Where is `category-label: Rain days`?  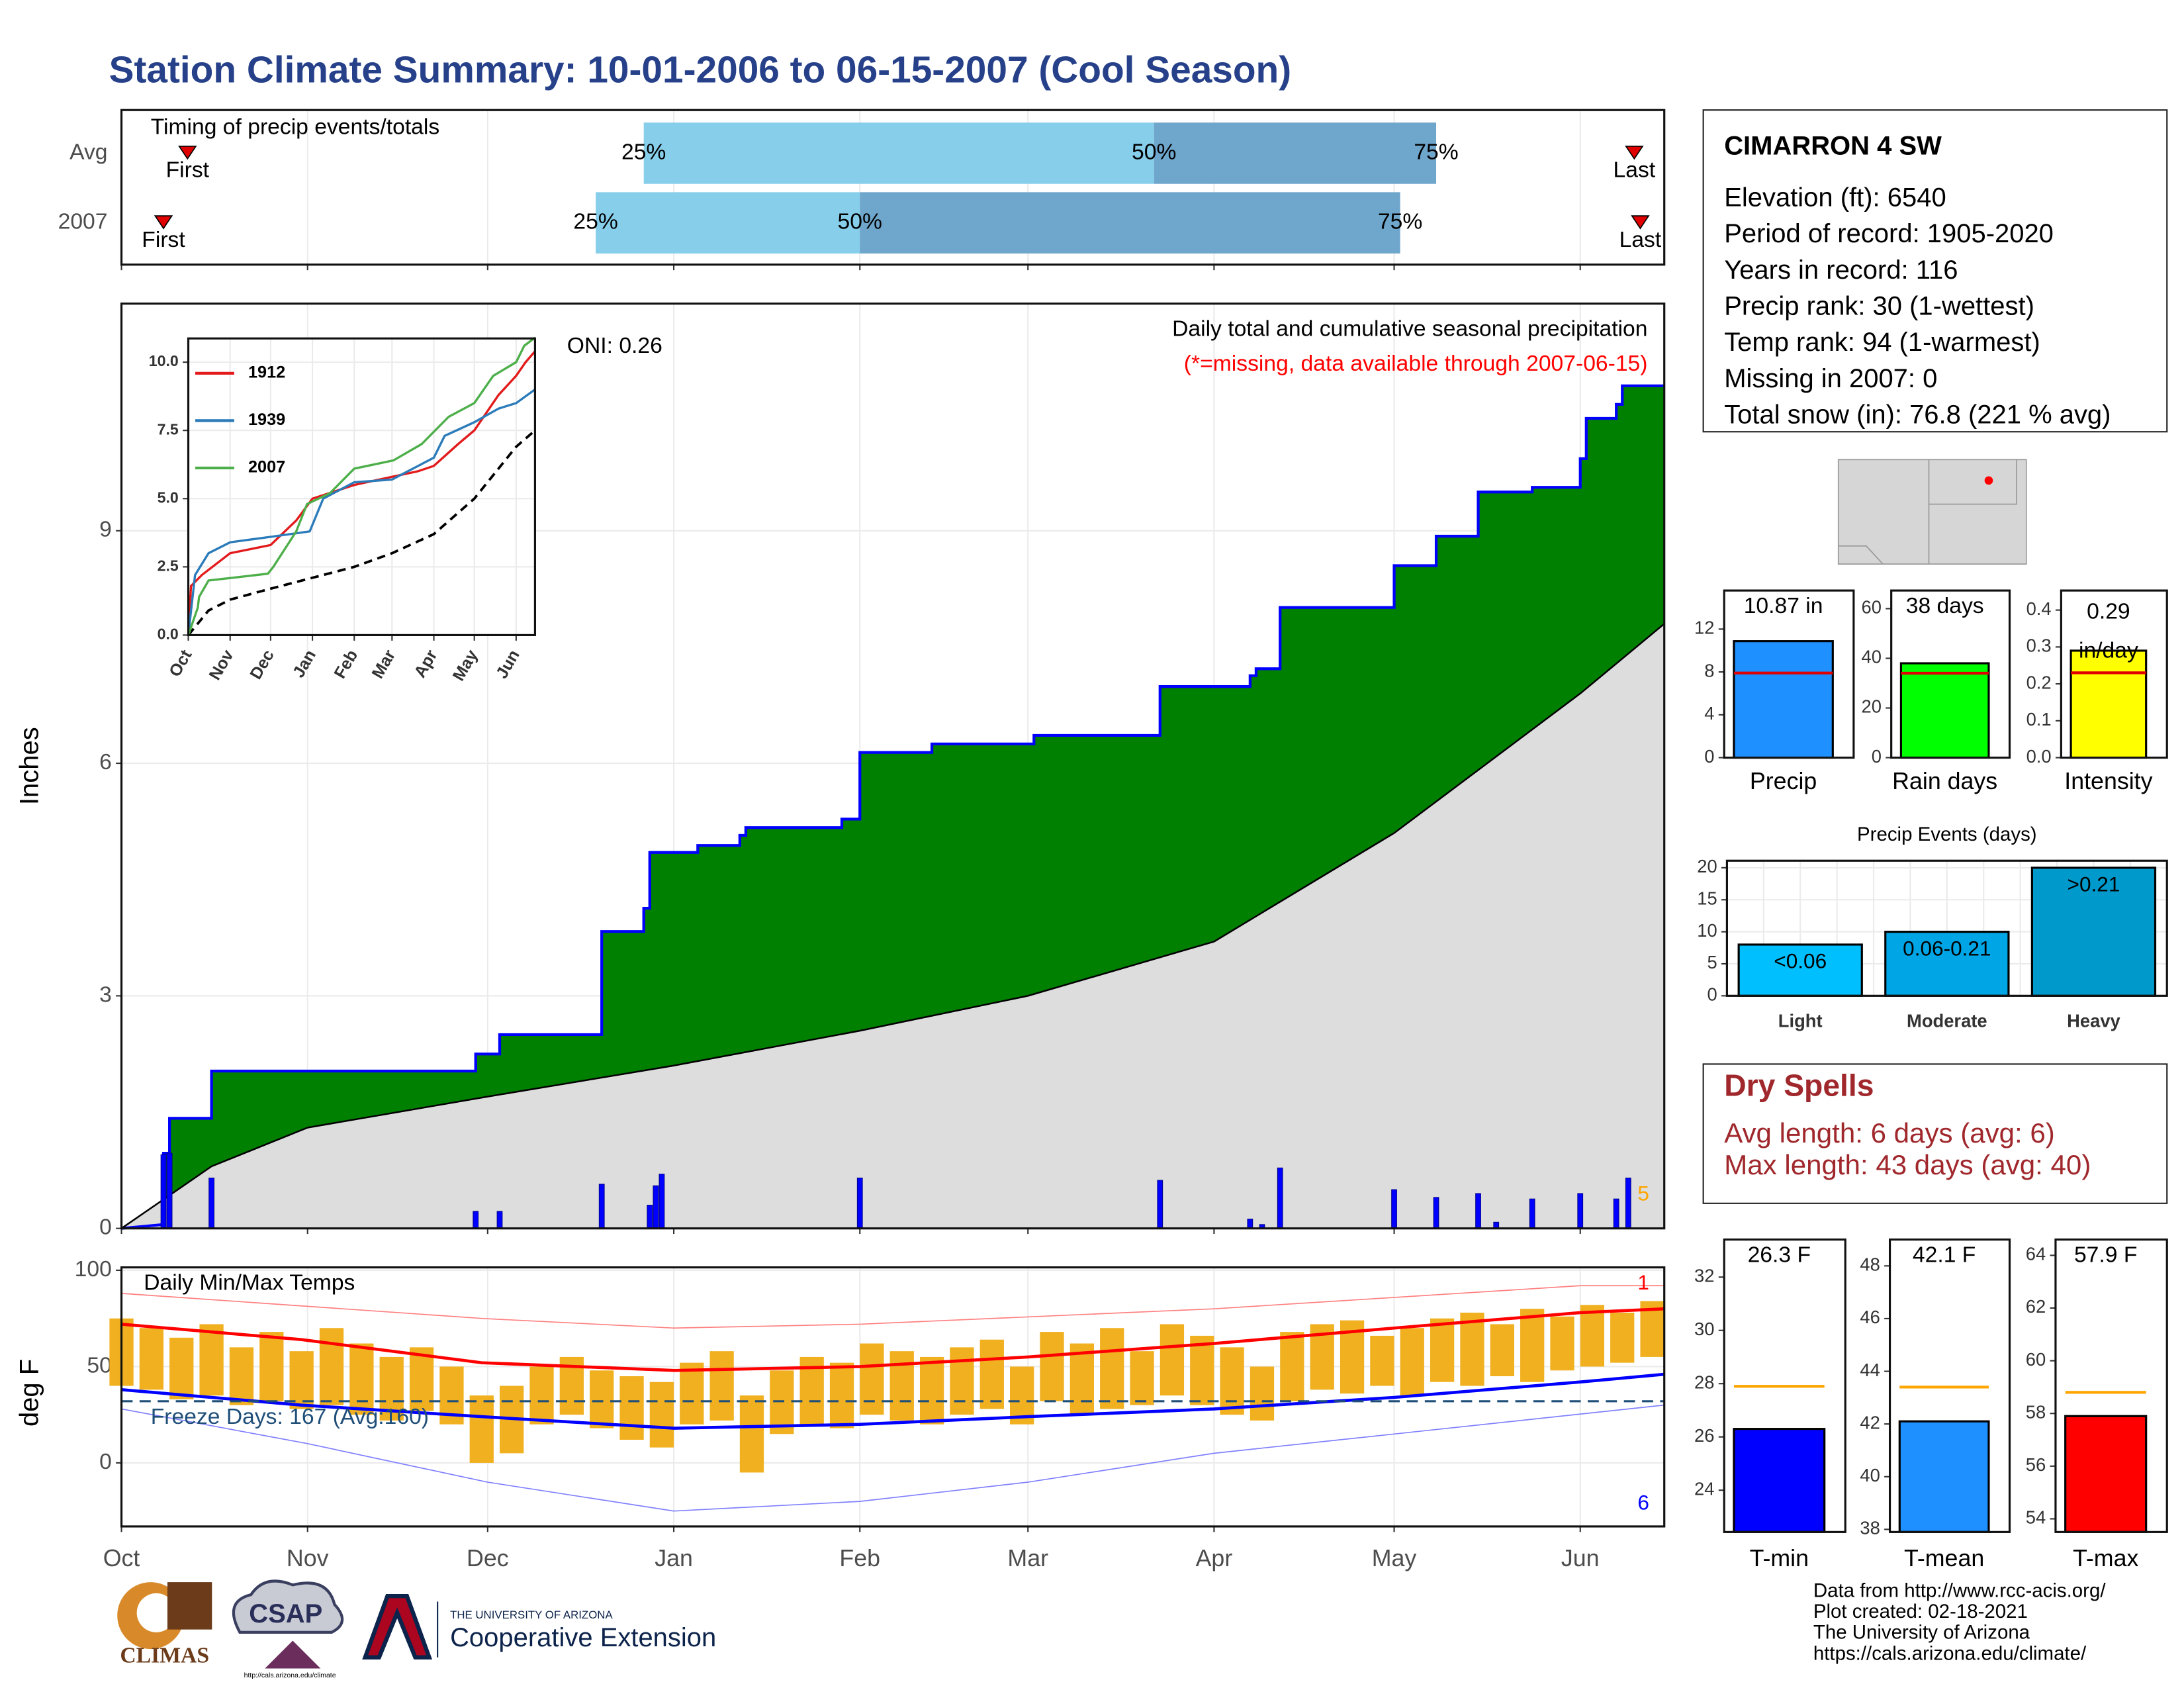
category-label: Rain days is located at coordinates (1945, 781).